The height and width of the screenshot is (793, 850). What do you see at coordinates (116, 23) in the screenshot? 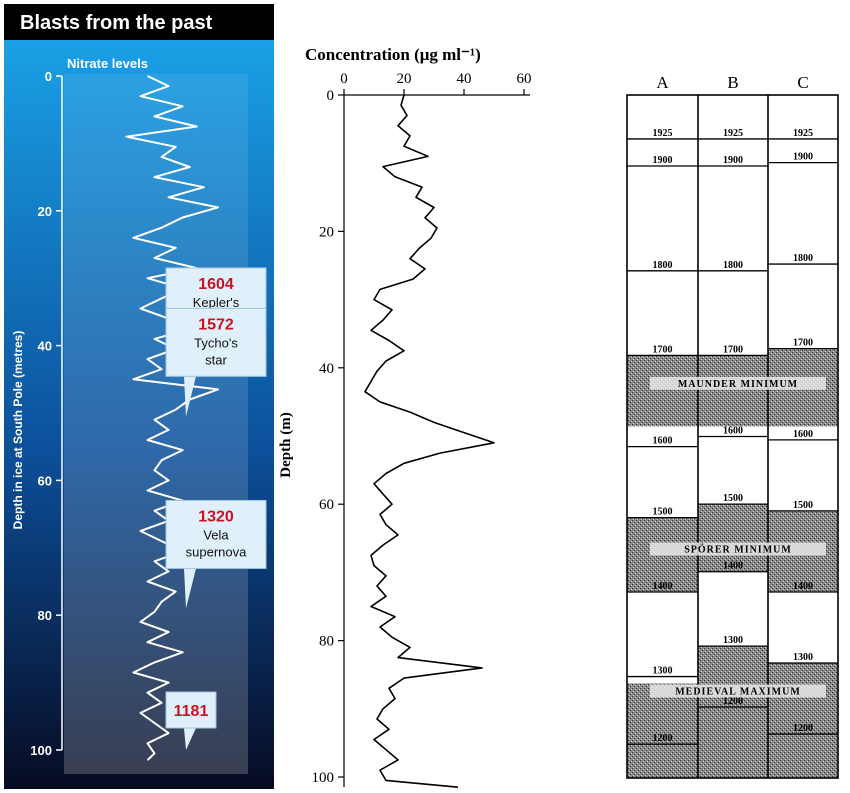
I see `panel-title: Blasts from the past` at bounding box center [116, 23].